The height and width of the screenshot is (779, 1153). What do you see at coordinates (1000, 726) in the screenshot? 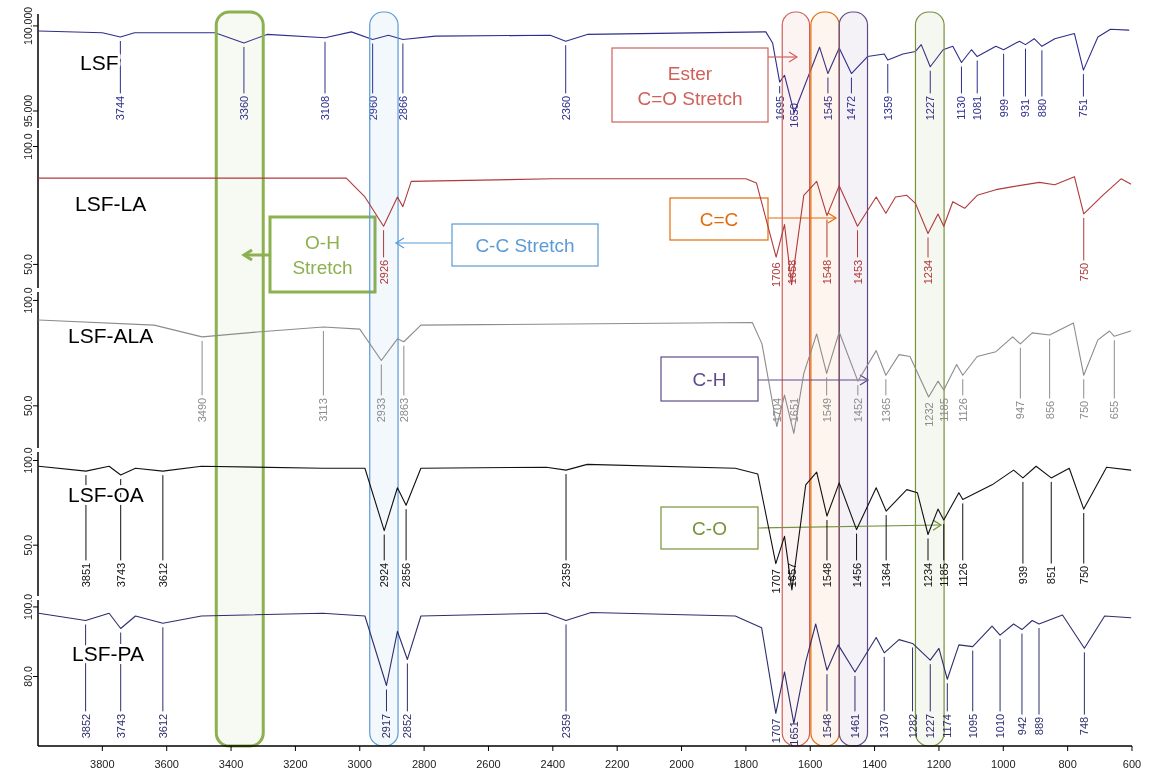
I see `annotation: 1010` at bounding box center [1000, 726].